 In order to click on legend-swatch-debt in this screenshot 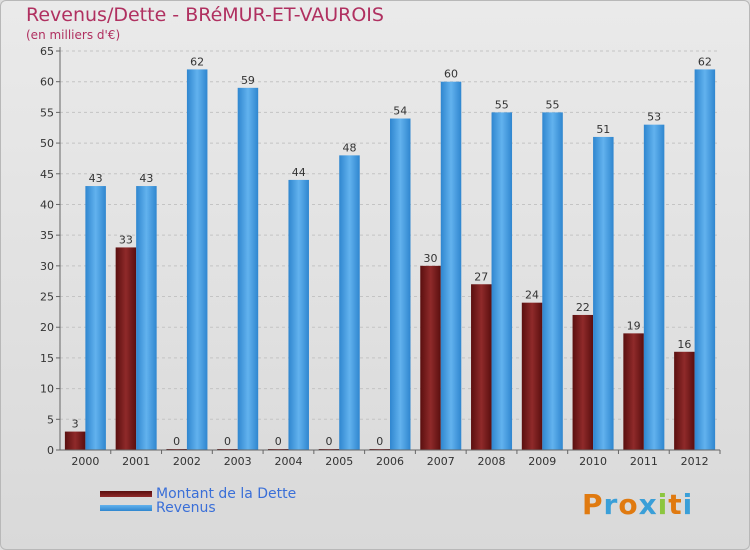, I will do `click(126, 494)`.